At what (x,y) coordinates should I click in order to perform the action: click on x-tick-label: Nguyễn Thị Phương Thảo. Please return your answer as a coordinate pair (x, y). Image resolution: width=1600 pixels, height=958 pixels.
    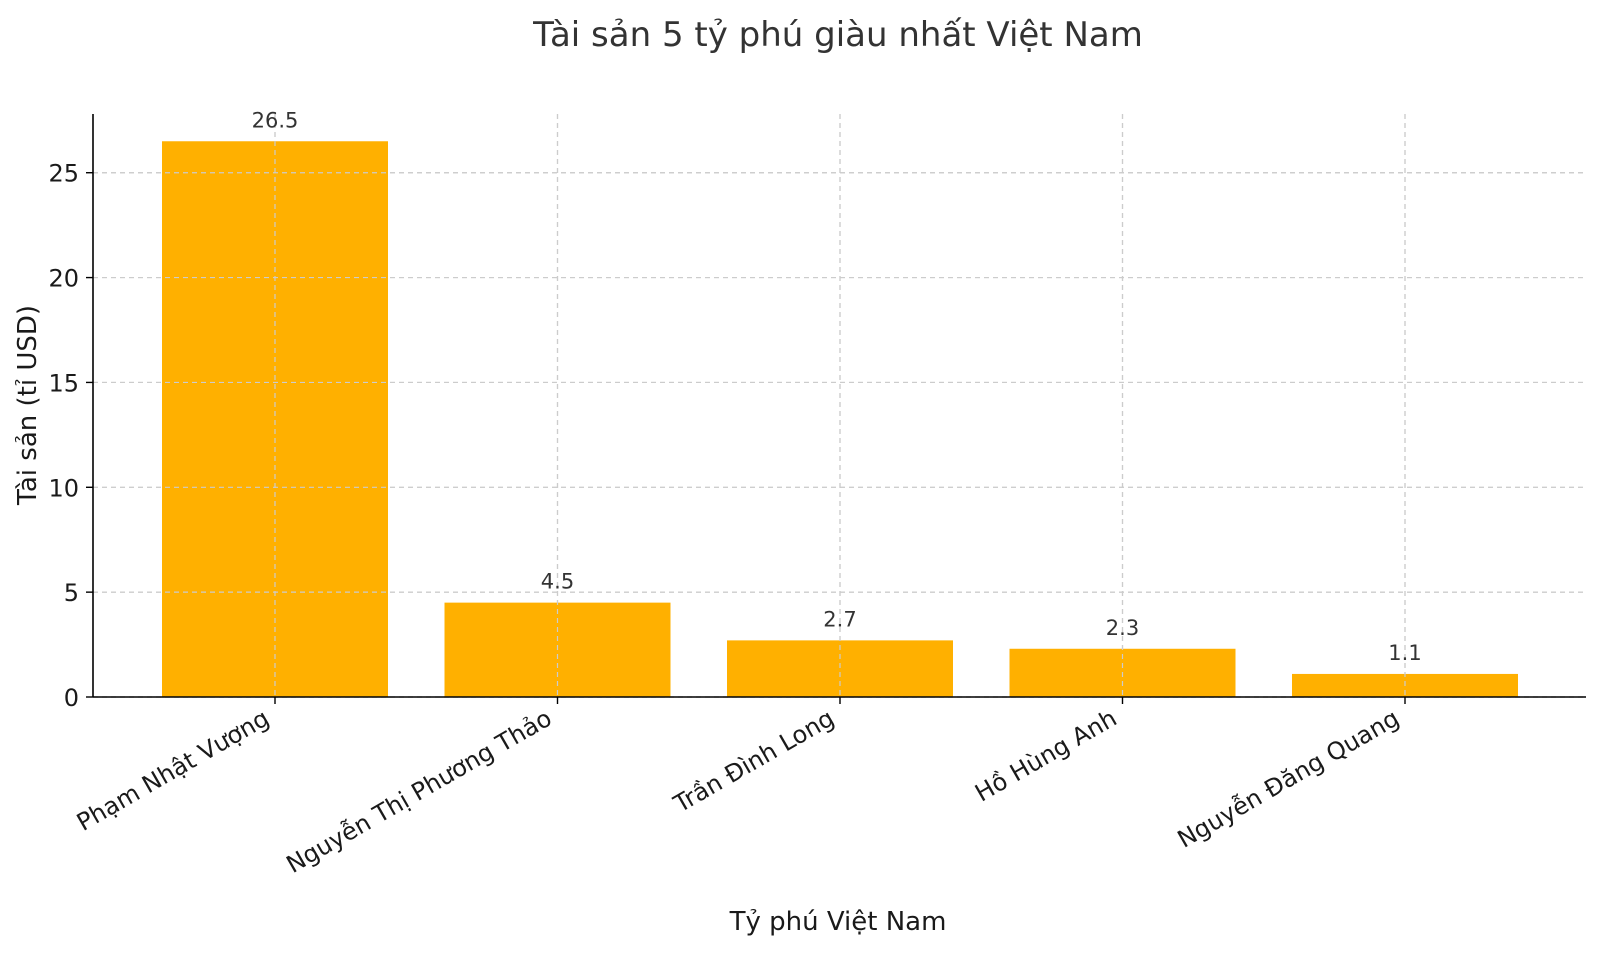
    Looking at the image, I should click on (418, 791).